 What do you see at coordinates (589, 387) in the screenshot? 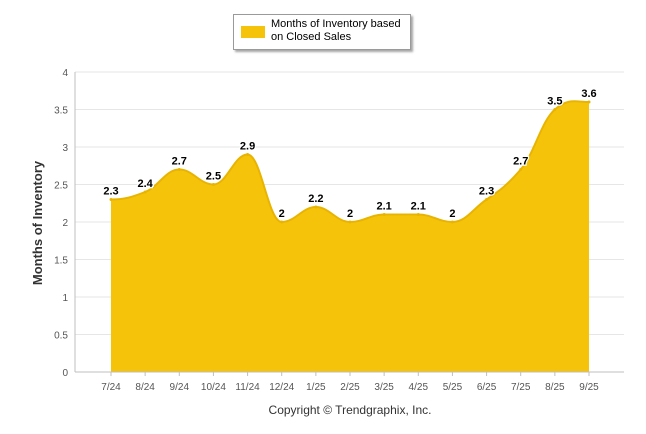
I see `x-tick-label: 9/25` at bounding box center [589, 387].